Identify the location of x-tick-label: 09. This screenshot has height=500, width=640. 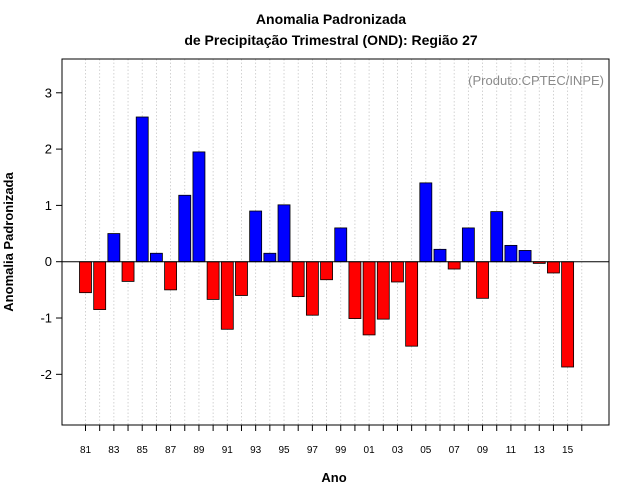
(483, 450).